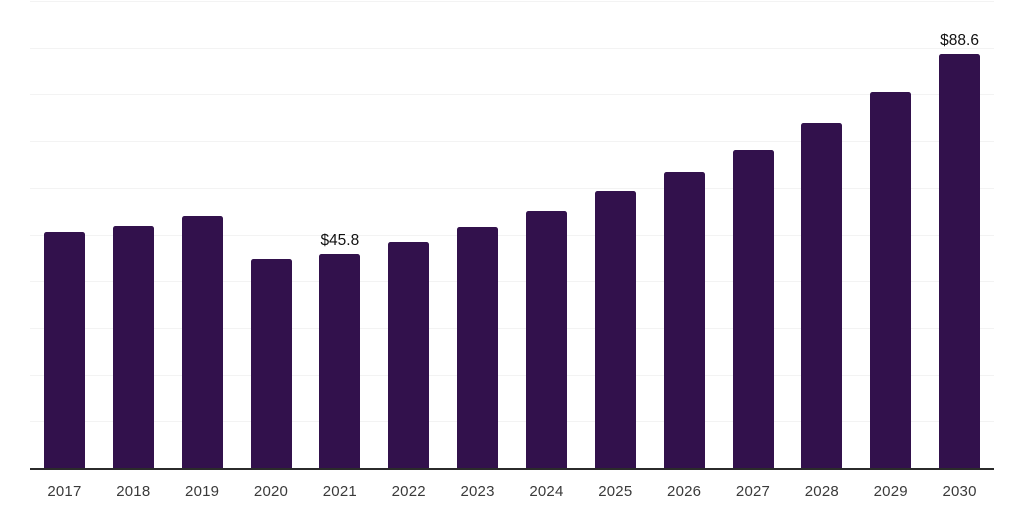  What do you see at coordinates (271, 491) in the screenshot?
I see `x-tick-label-2020: 2020` at bounding box center [271, 491].